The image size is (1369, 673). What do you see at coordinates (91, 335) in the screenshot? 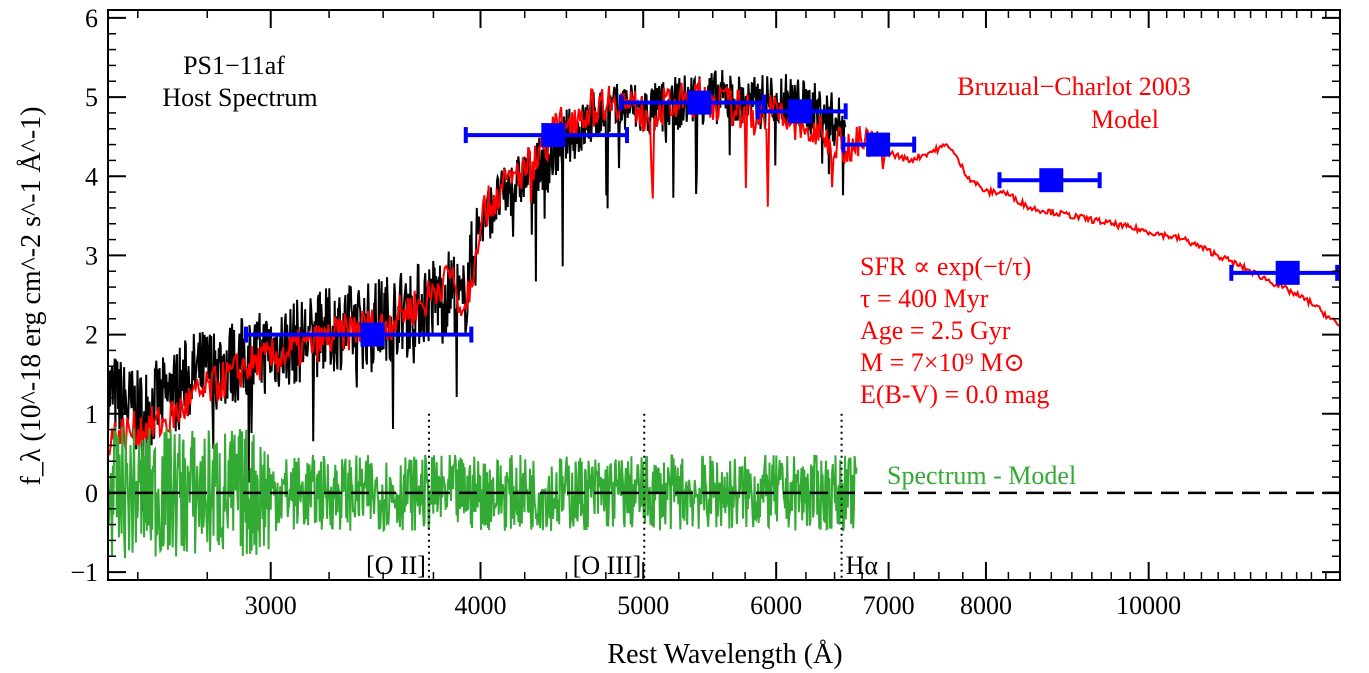
I see `y-tick-label-3: 2` at bounding box center [91, 335].